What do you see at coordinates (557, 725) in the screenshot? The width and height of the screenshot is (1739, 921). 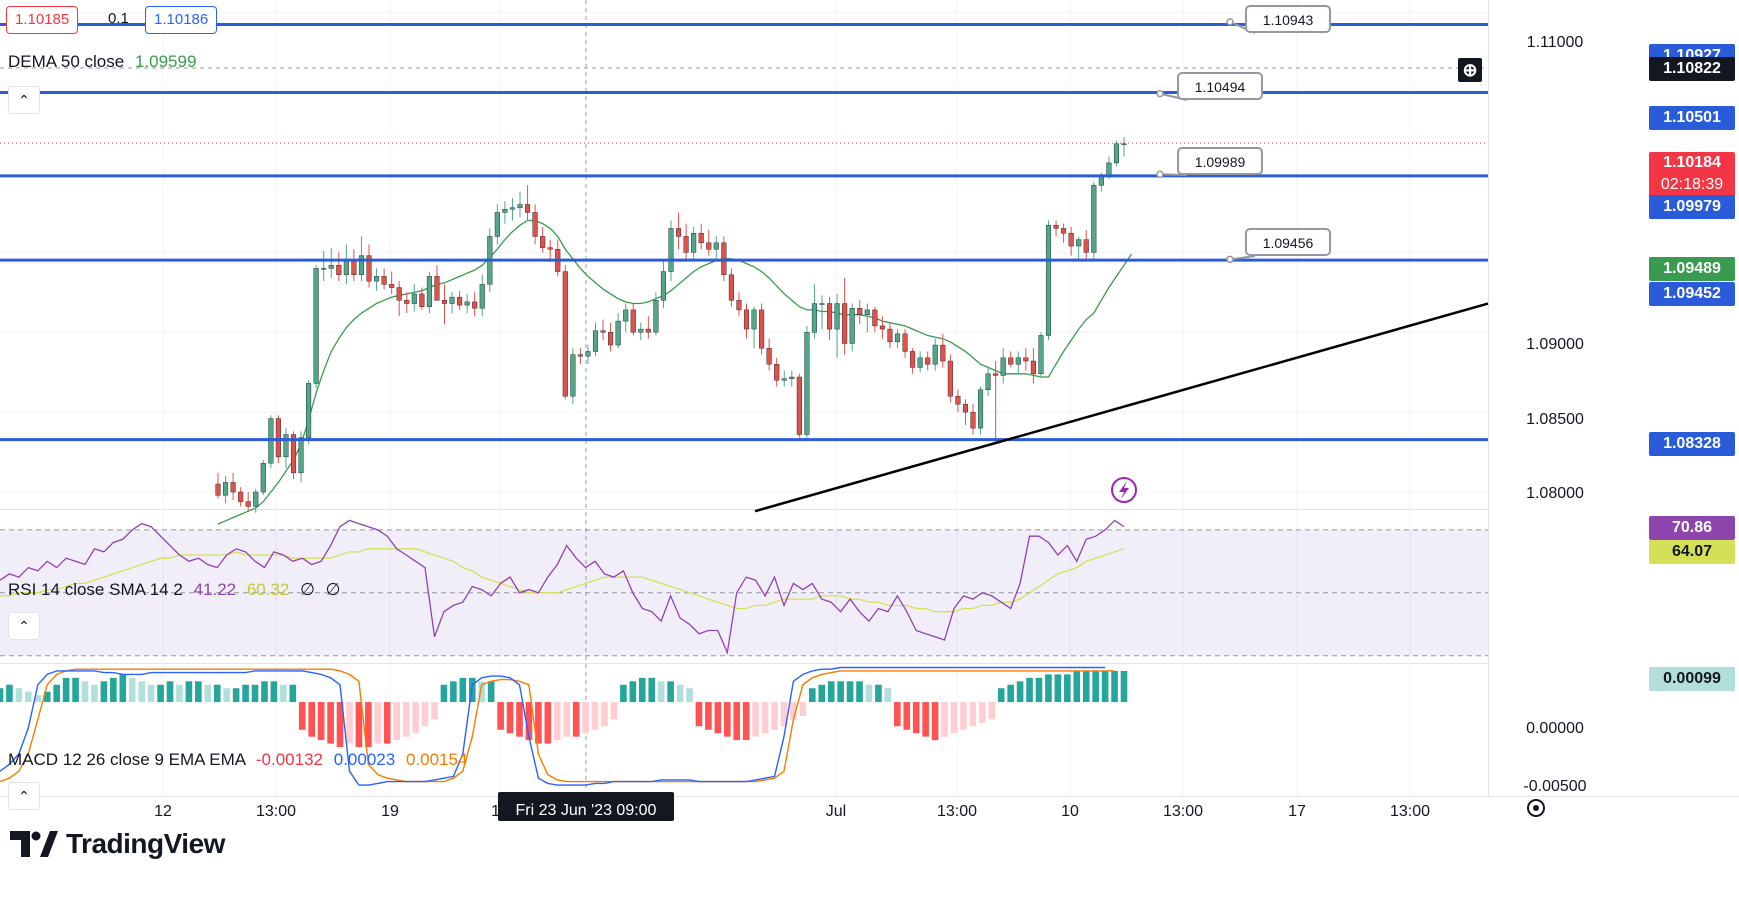 I see `macd-signal-line` at bounding box center [557, 725].